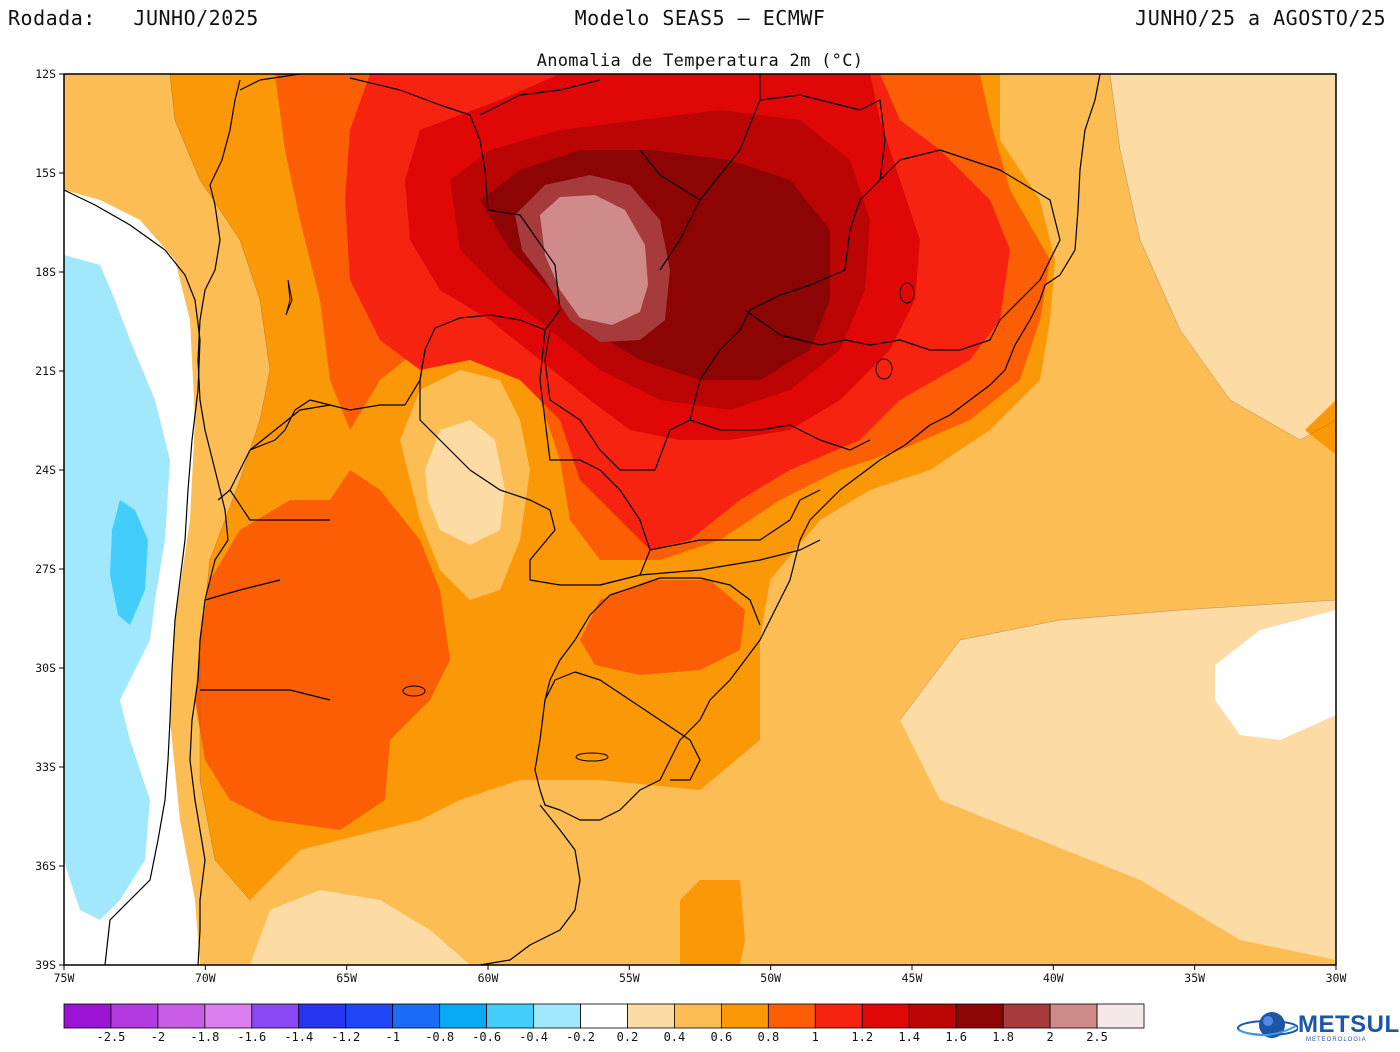  What do you see at coordinates (1336, 1040) in the screenshot?
I see `logo-subtitle: METEOROLOGIA` at bounding box center [1336, 1040].